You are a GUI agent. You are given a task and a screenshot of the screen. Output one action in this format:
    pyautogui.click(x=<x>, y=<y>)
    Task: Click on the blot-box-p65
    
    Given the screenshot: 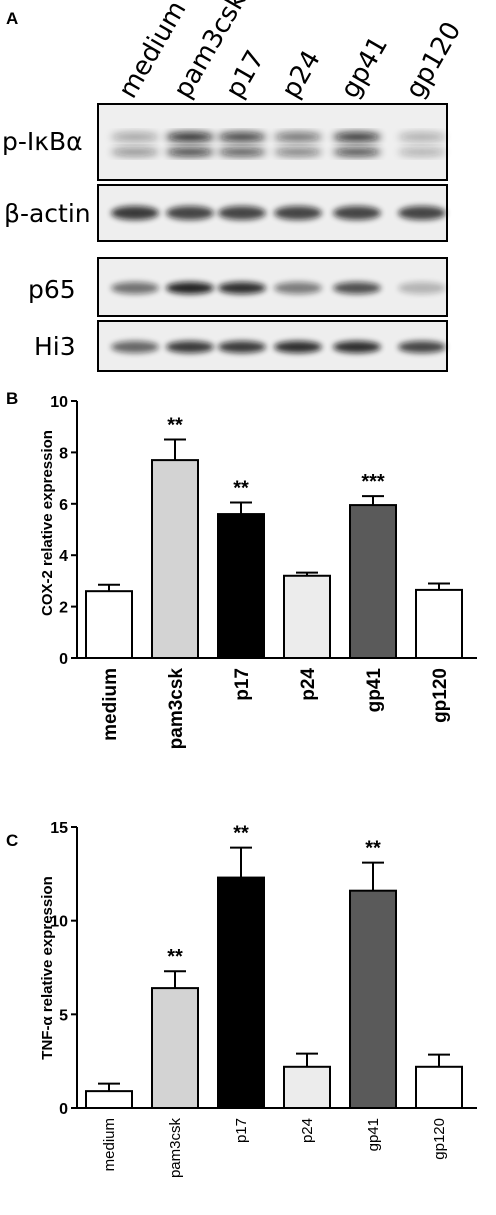 What is the action you would take?
    pyautogui.click(x=272, y=287)
    